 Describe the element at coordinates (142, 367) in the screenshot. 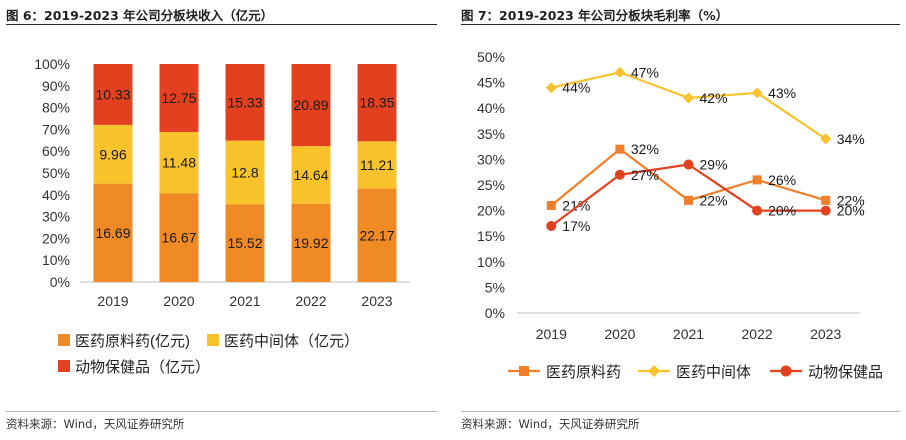

I see `legend-label: 动物保健品（亿元）` at that location.